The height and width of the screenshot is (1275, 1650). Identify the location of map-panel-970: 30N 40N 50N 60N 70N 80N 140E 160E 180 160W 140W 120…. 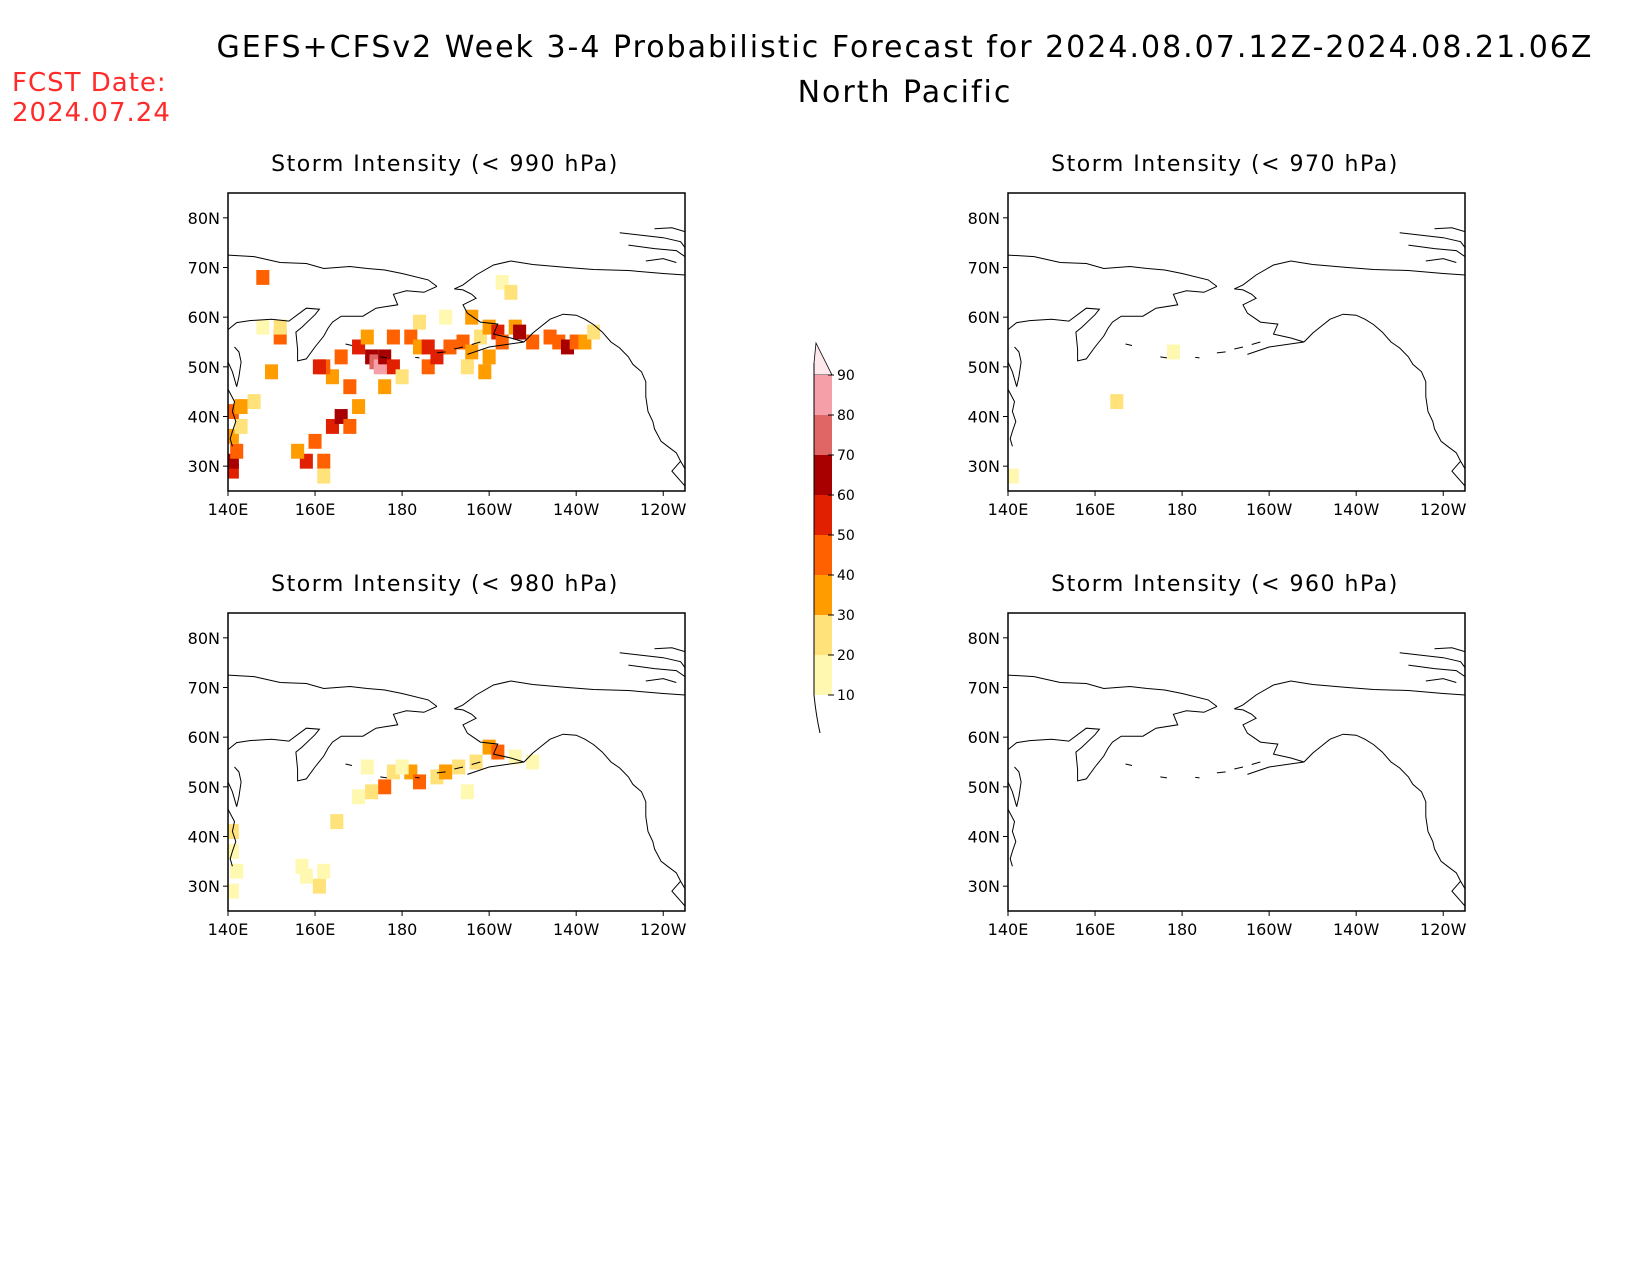
(1217, 355).